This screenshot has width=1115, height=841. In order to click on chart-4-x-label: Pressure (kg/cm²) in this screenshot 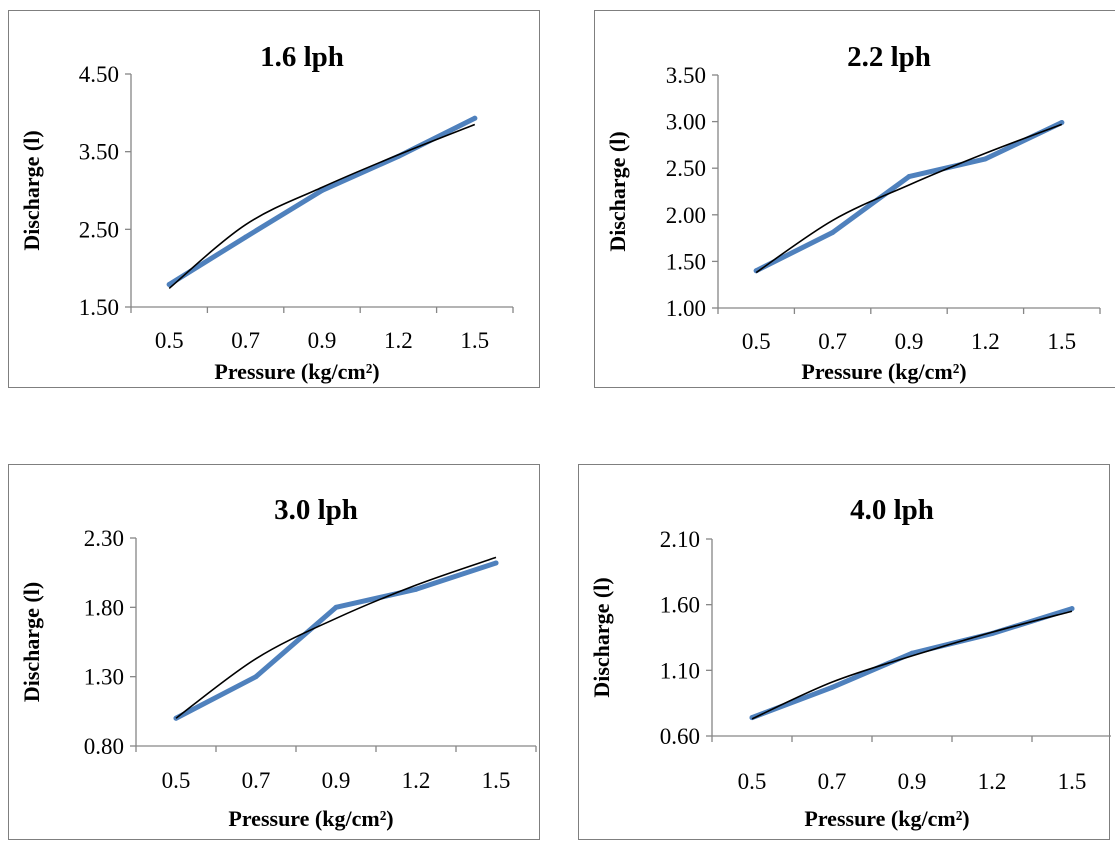, I will do `click(886, 818)`.